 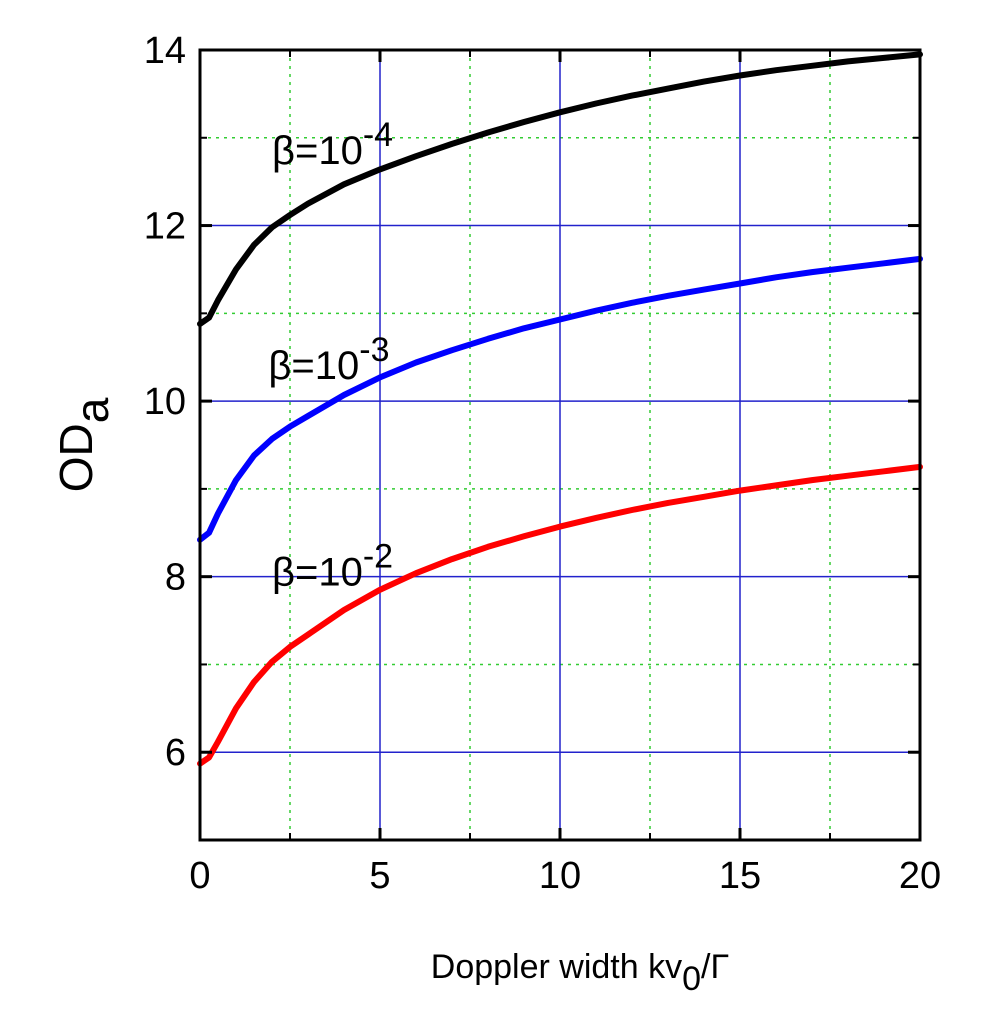 I want to click on series-annotation-3: β=10-2, so click(x=332, y=565).